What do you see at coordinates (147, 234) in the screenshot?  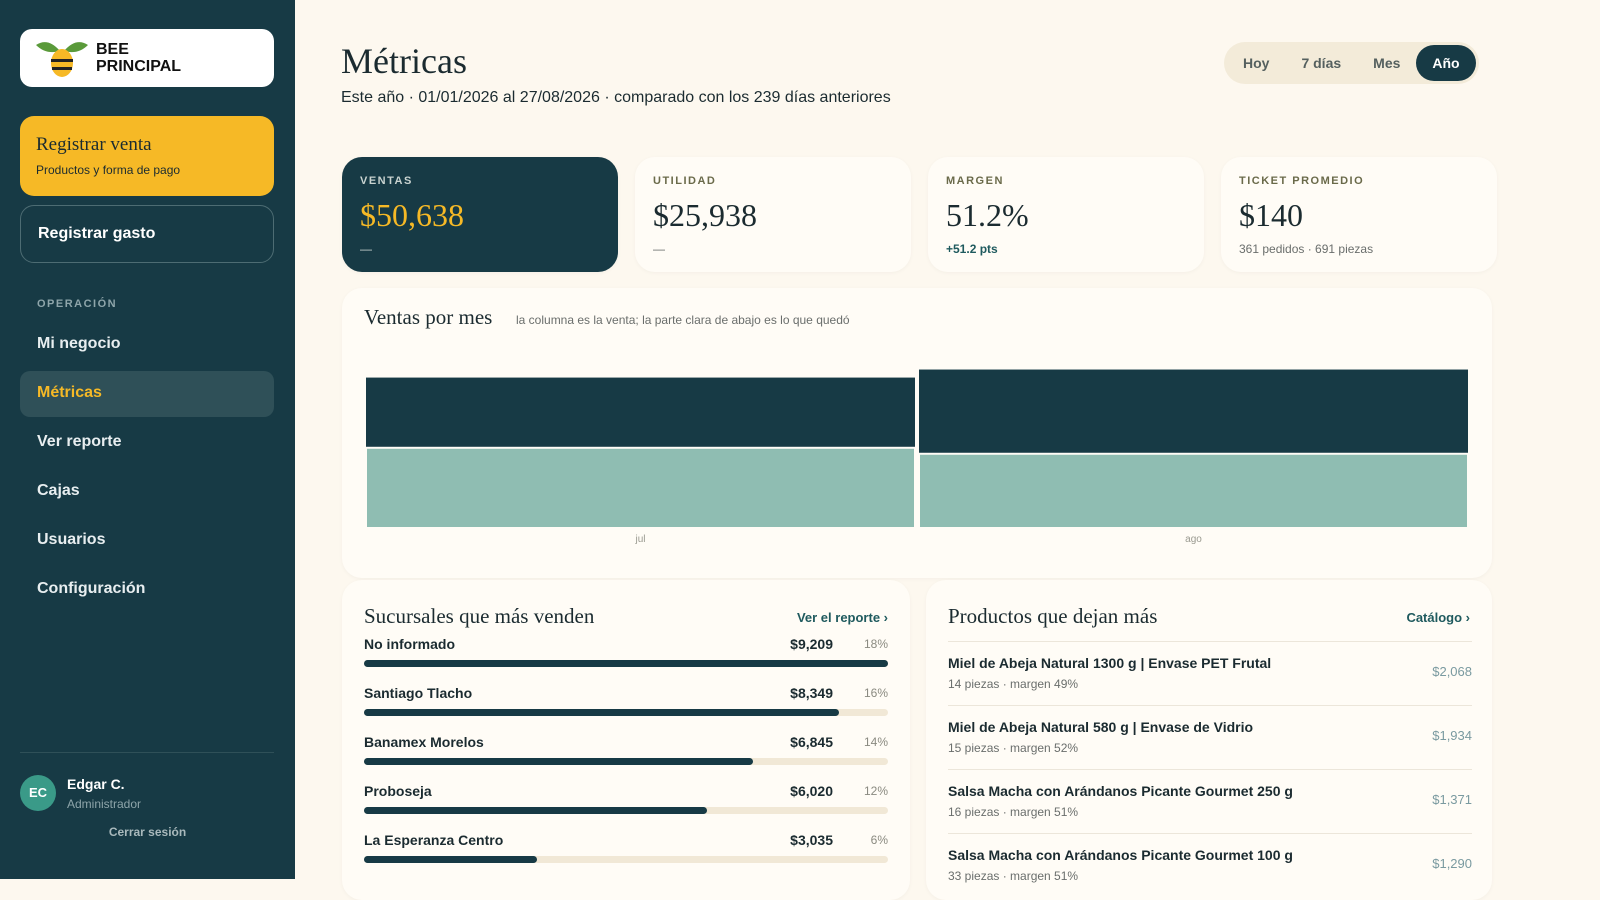 I see `secondary-action: Registrar gasto` at bounding box center [147, 234].